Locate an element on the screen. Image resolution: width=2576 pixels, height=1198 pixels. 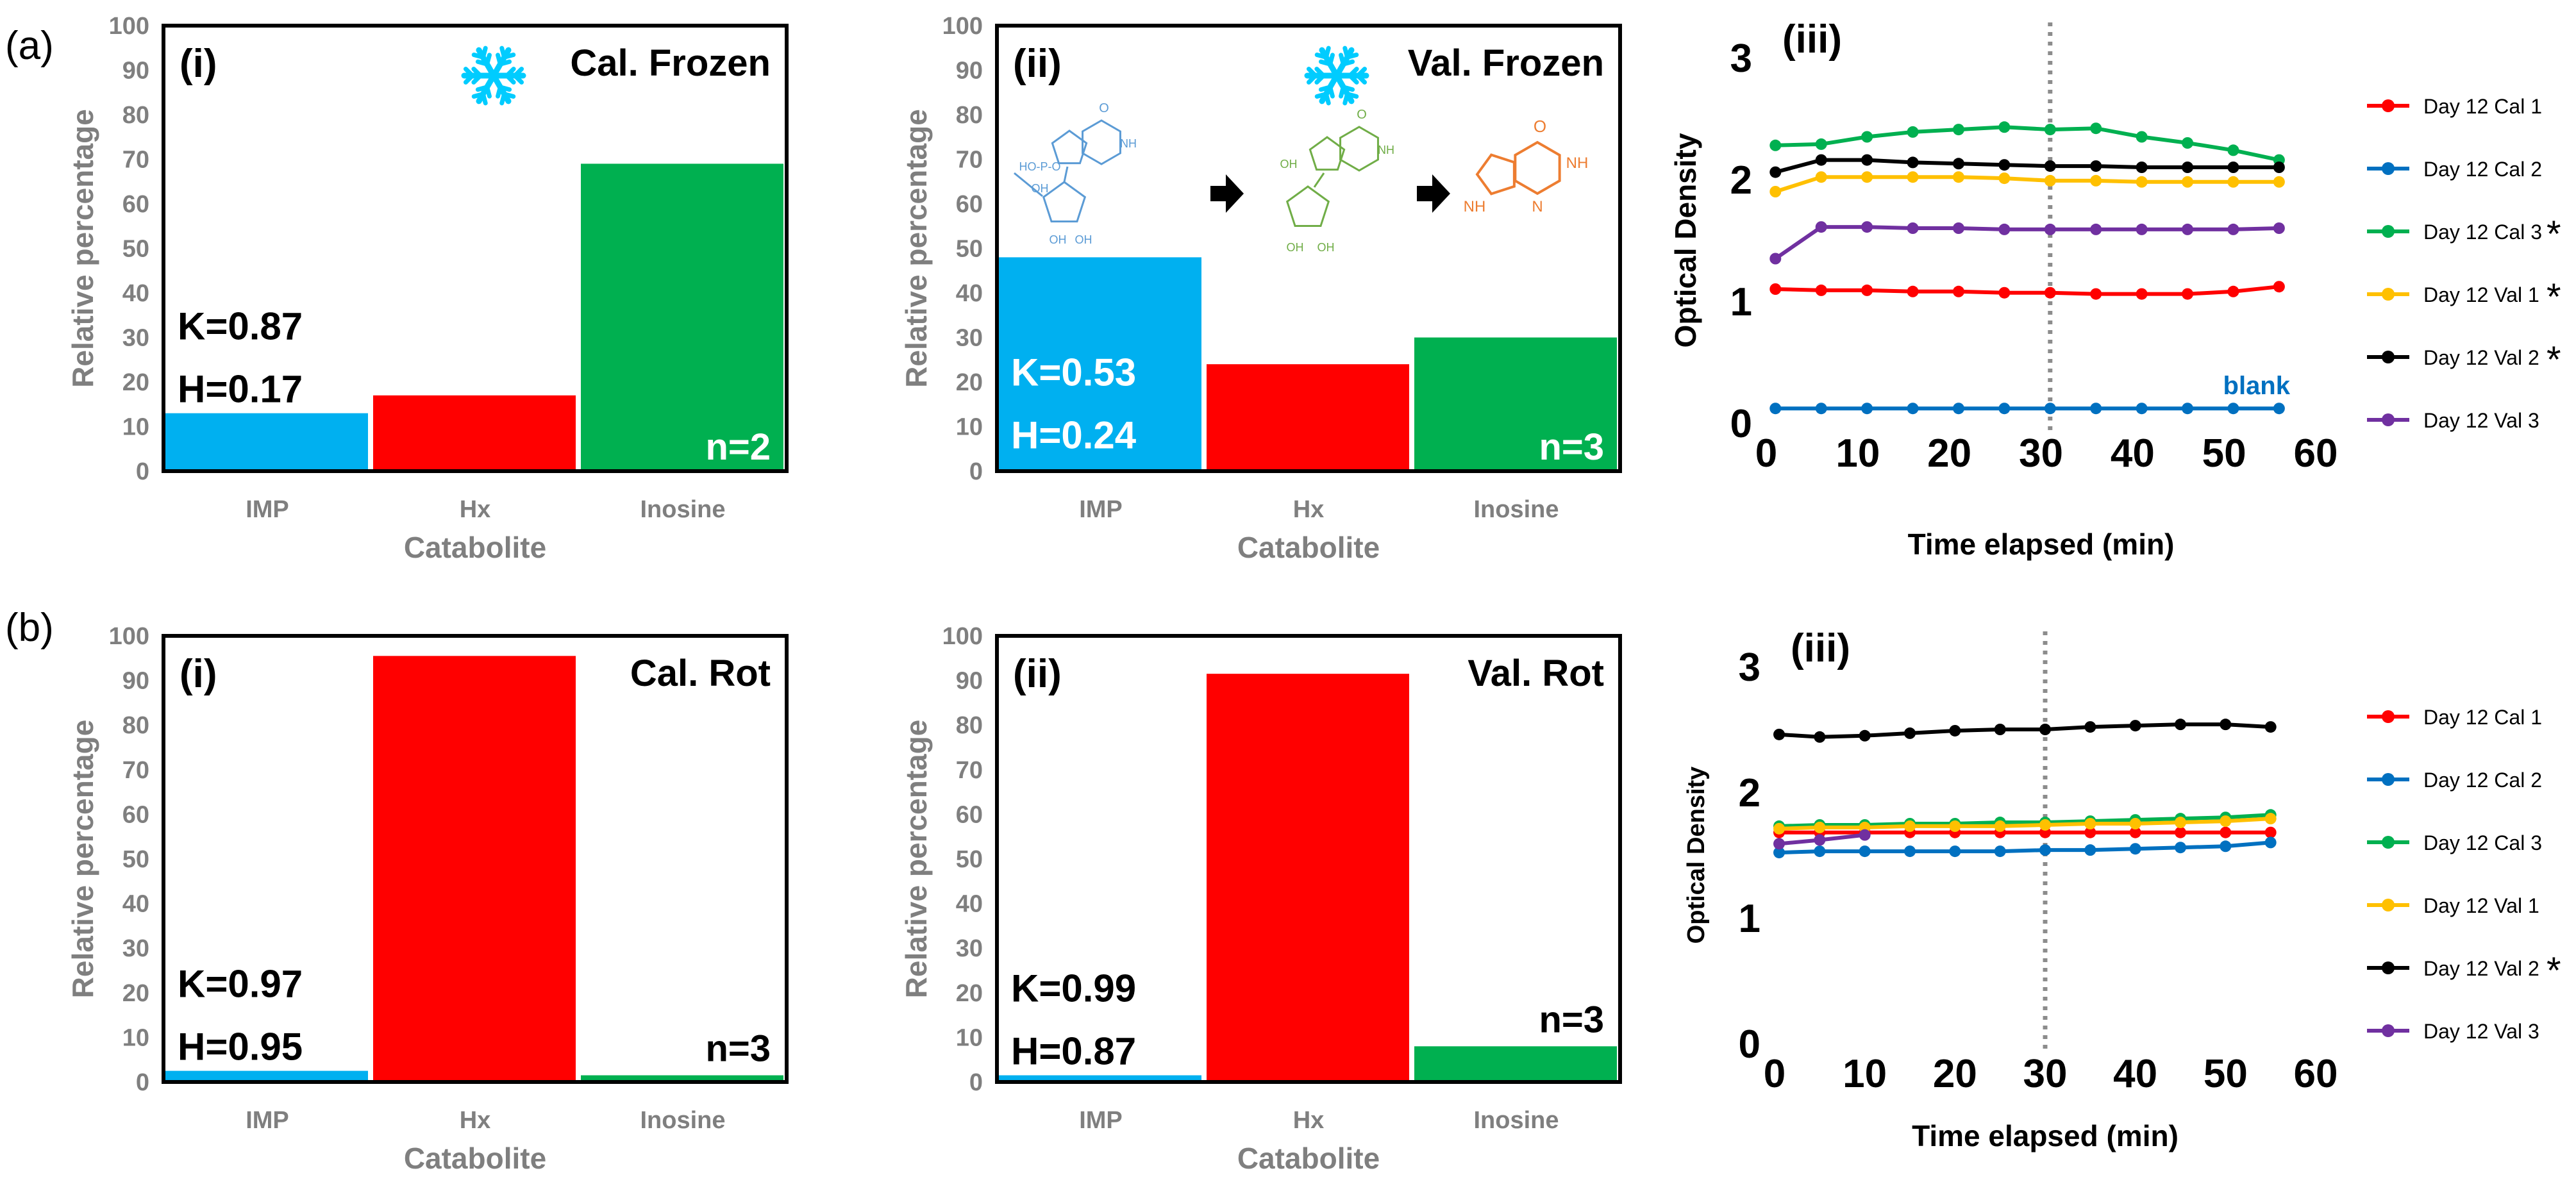
h-value-label: H=0.17 is located at coordinates (240, 390).